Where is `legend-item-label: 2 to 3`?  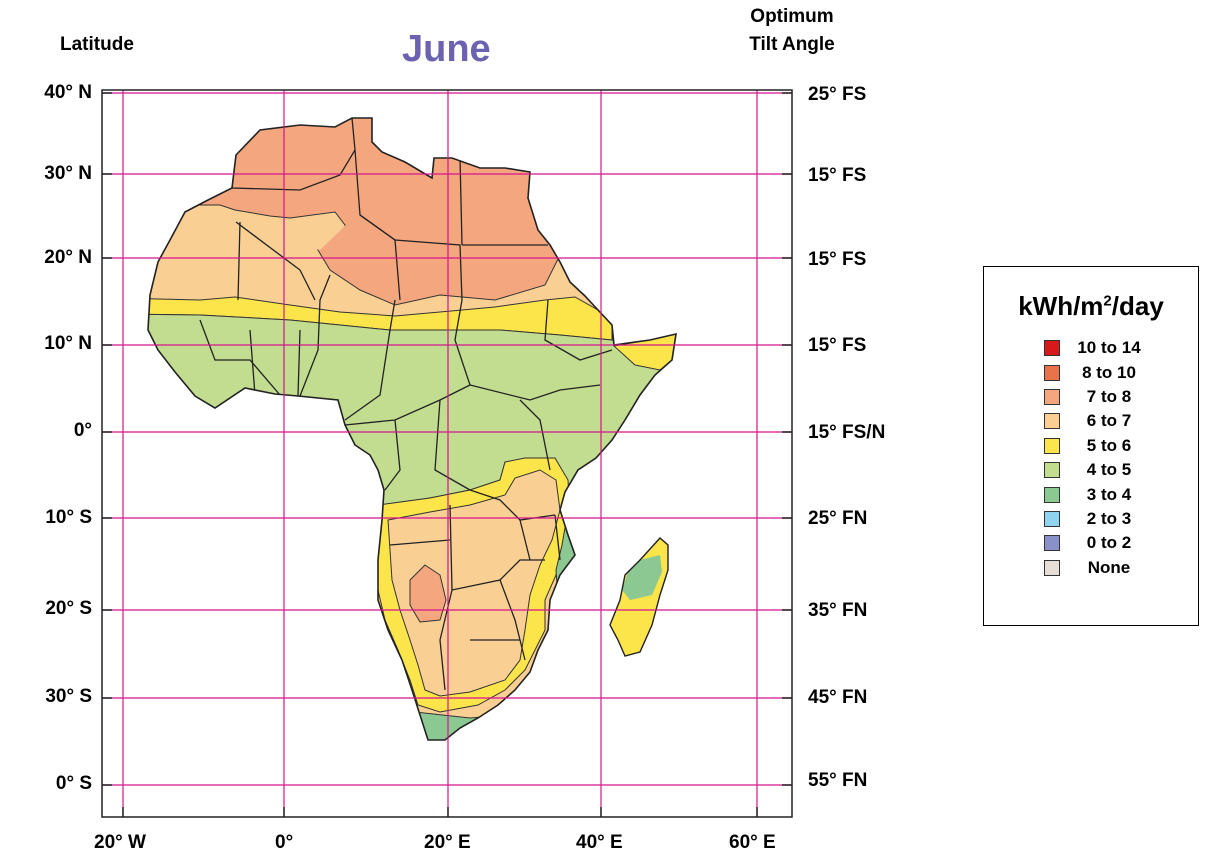 legend-item-label: 2 to 3 is located at coordinates (1109, 518).